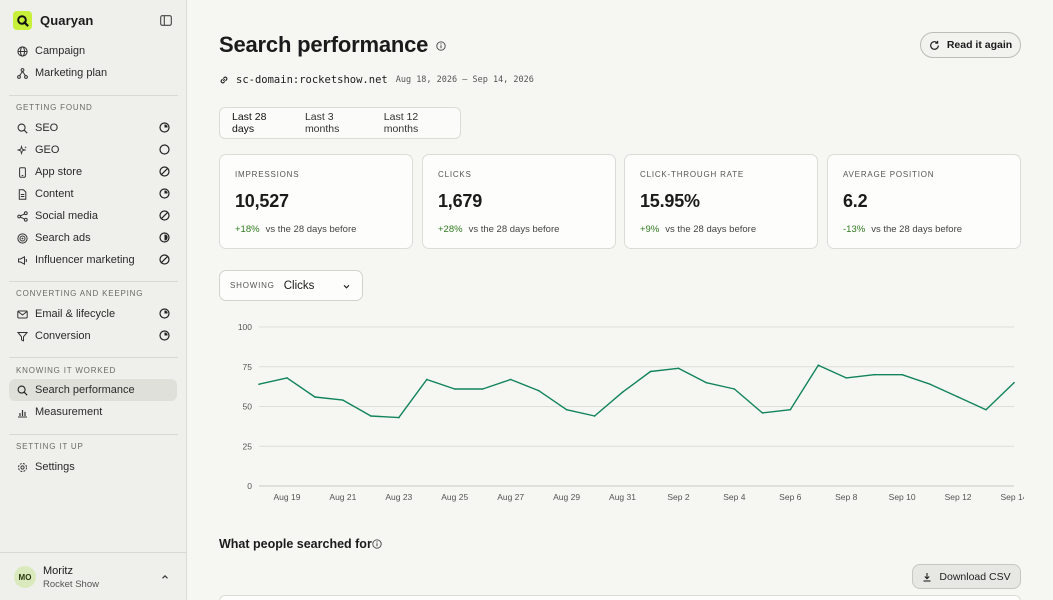 The width and height of the screenshot is (1053, 600). What do you see at coordinates (58, 571) in the screenshot?
I see `user-name: Moritz` at bounding box center [58, 571].